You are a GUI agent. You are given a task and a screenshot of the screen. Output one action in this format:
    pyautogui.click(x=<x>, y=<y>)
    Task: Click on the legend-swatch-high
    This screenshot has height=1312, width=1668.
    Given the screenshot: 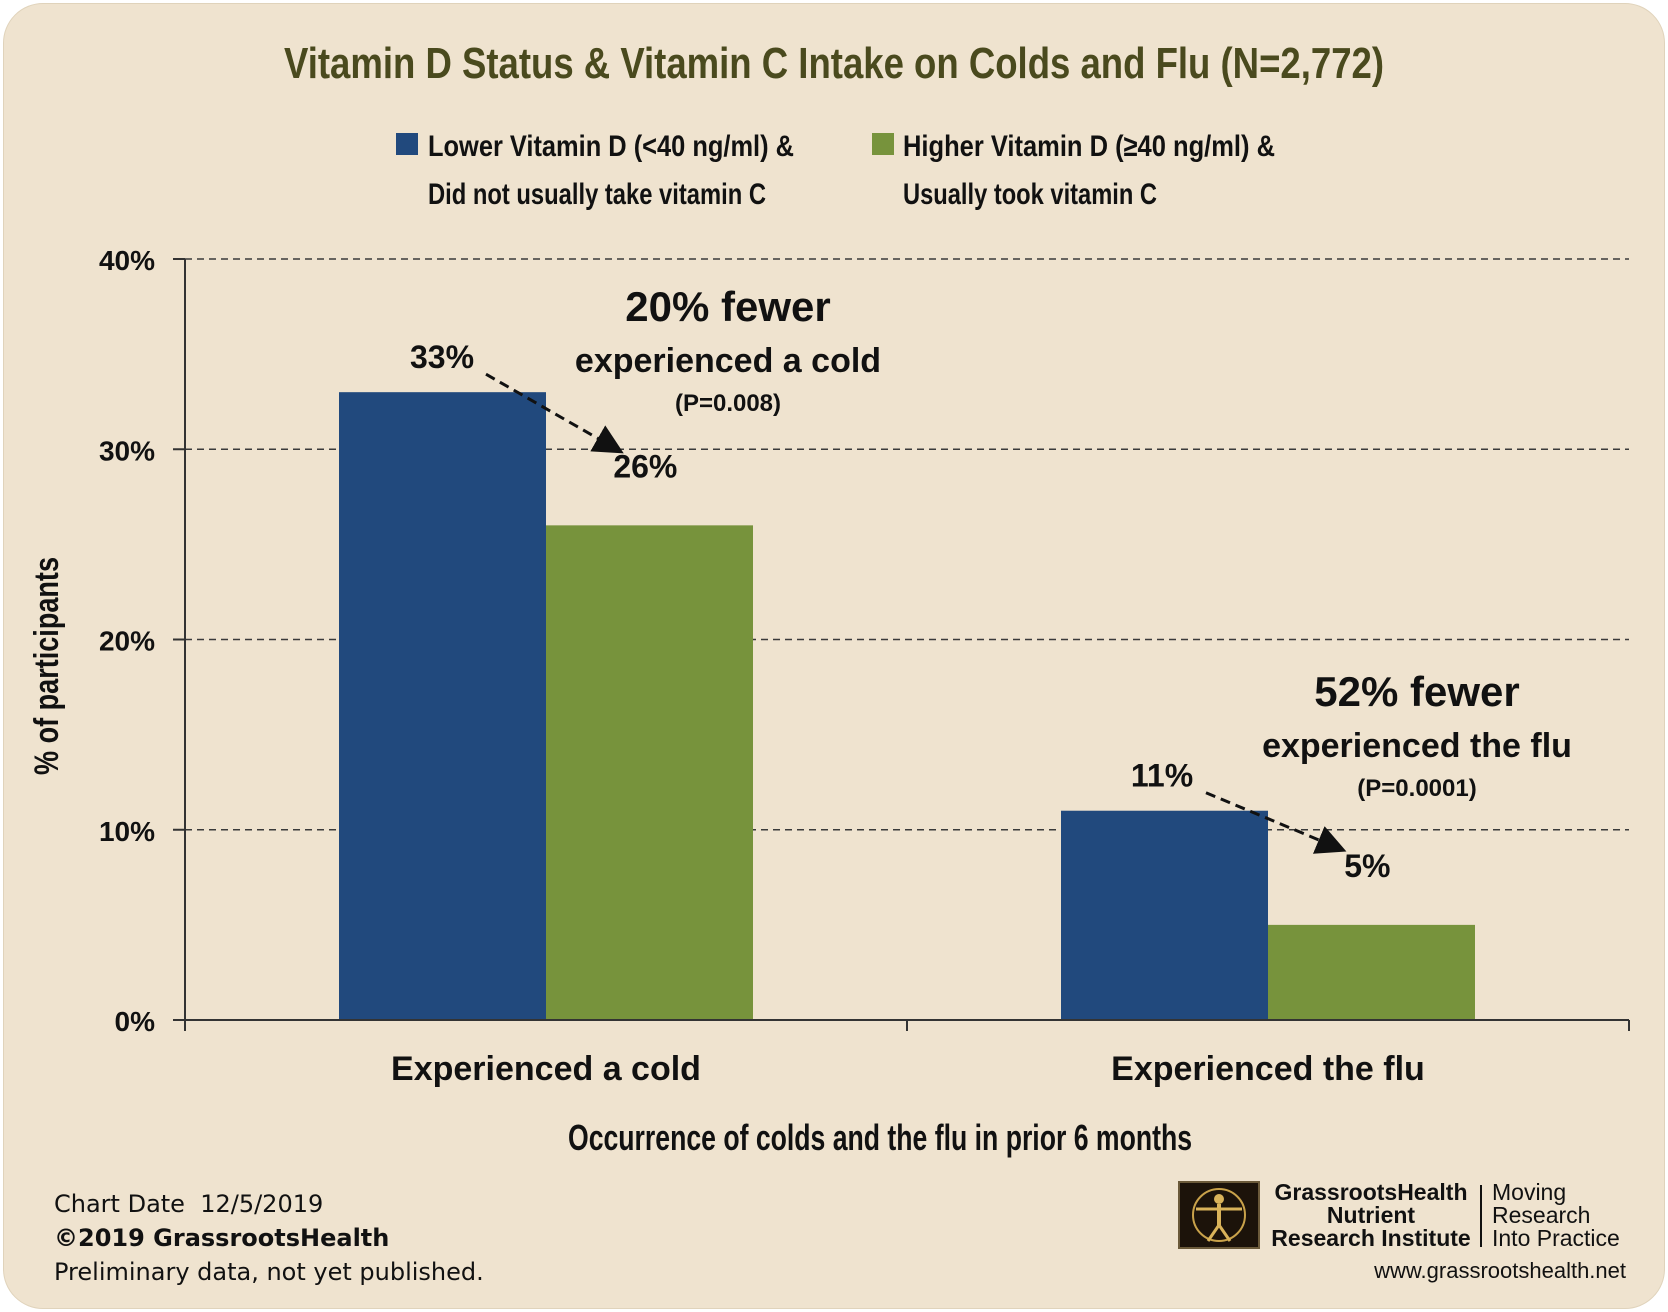 What is the action you would take?
    pyautogui.click(x=883, y=144)
    